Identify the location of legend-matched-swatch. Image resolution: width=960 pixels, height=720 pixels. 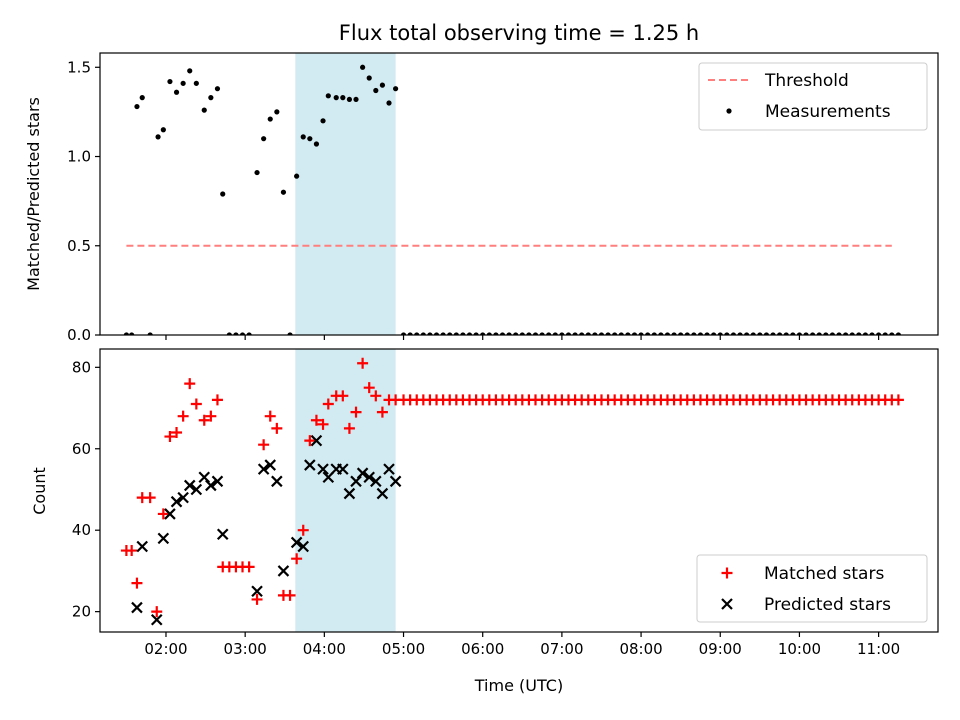
(727, 573).